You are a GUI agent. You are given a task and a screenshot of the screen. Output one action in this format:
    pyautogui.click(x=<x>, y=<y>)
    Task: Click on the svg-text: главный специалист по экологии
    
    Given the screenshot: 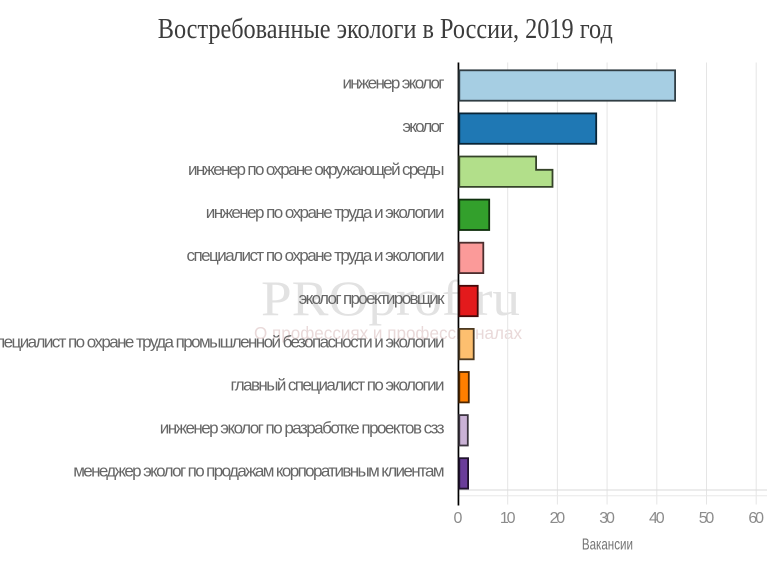 What is the action you would take?
    pyautogui.click(x=338, y=384)
    